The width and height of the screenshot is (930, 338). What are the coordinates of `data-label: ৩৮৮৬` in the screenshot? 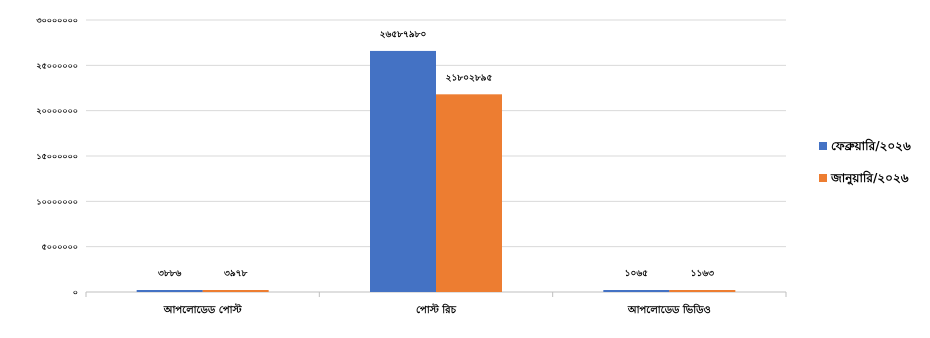 It's located at (170, 274).